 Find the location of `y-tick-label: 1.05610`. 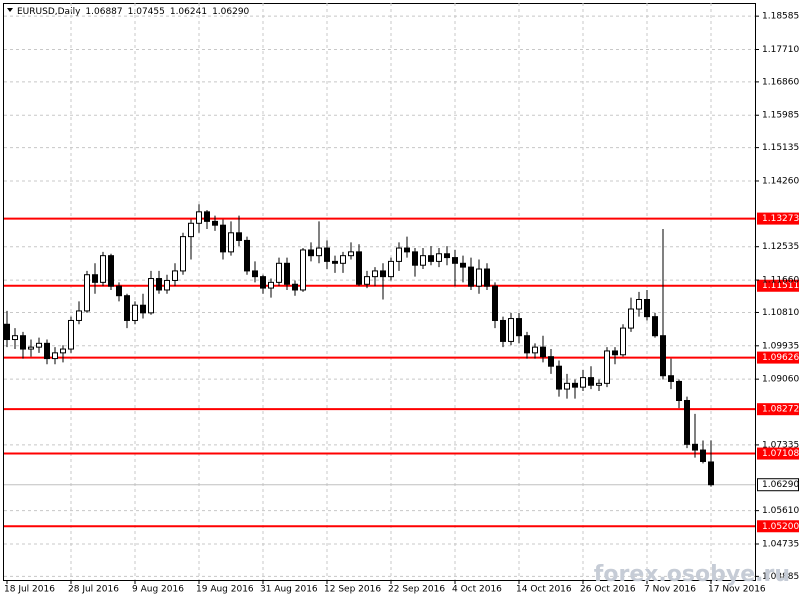

y-tick-label: 1.05610 is located at coordinates (780, 511).